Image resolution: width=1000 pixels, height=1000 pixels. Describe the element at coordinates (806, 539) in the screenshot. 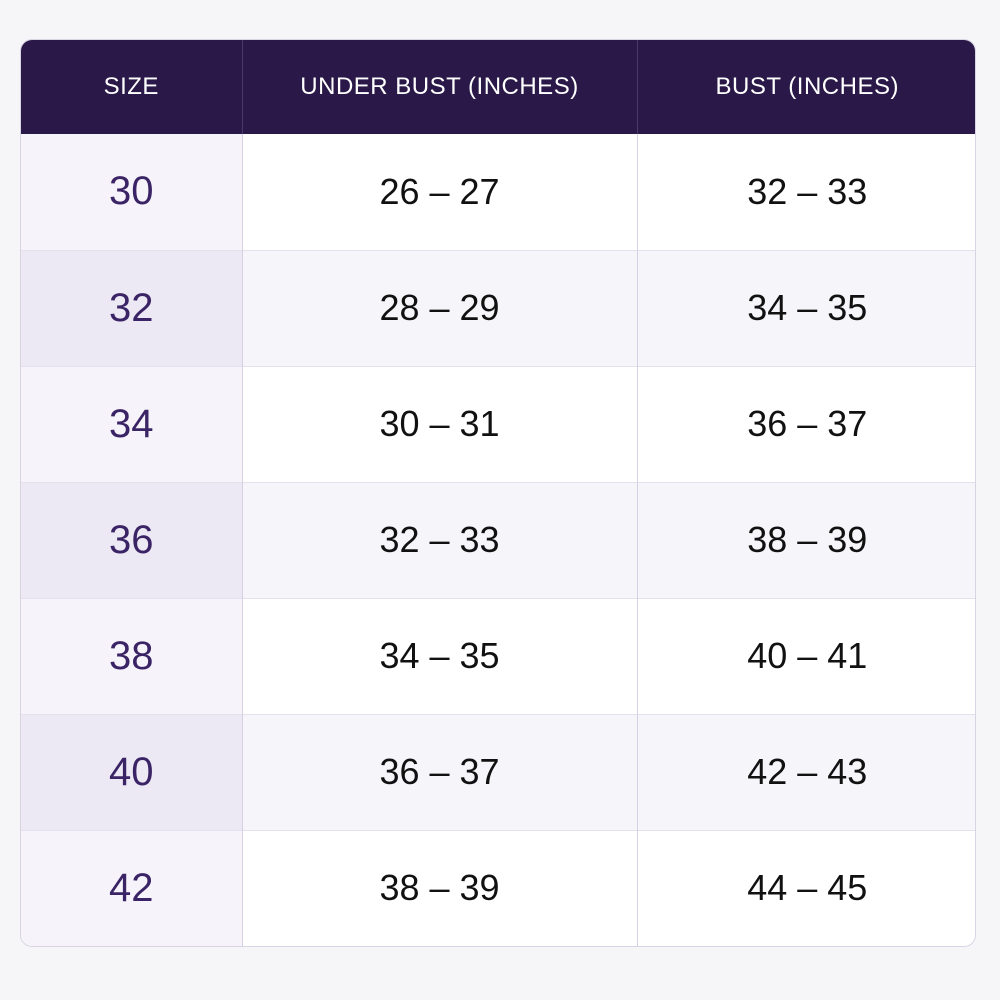

I see `bust-cell: 38 – 39` at that location.